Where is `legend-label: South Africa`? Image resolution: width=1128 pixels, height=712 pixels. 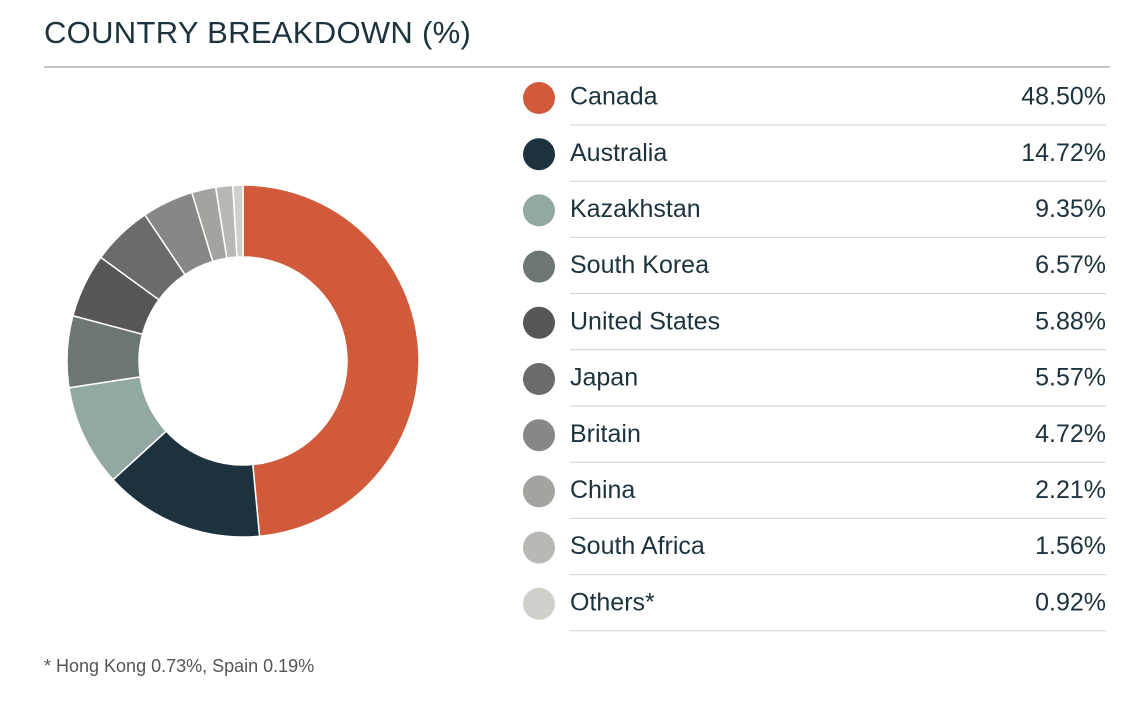 legend-label: South Africa is located at coordinates (637, 546).